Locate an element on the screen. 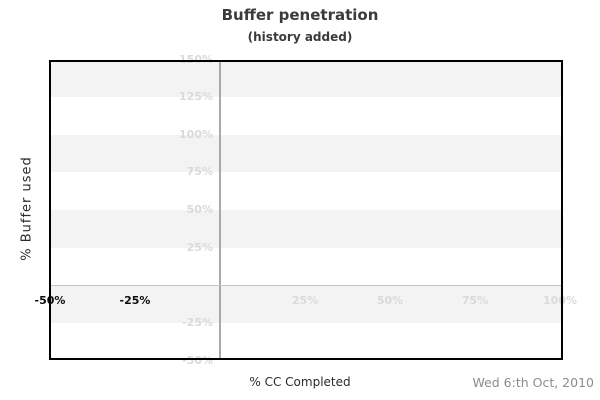 This screenshot has width=600, height=400. x-tick-label: 50% is located at coordinates (390, 300).